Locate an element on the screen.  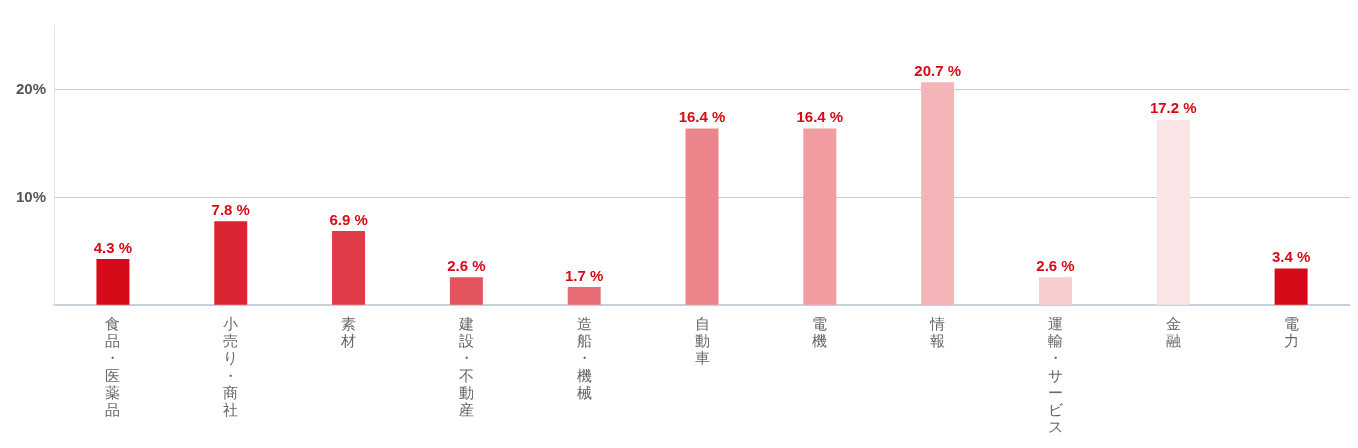
data-label: 1.7 % is located at coordinates (584, 275).